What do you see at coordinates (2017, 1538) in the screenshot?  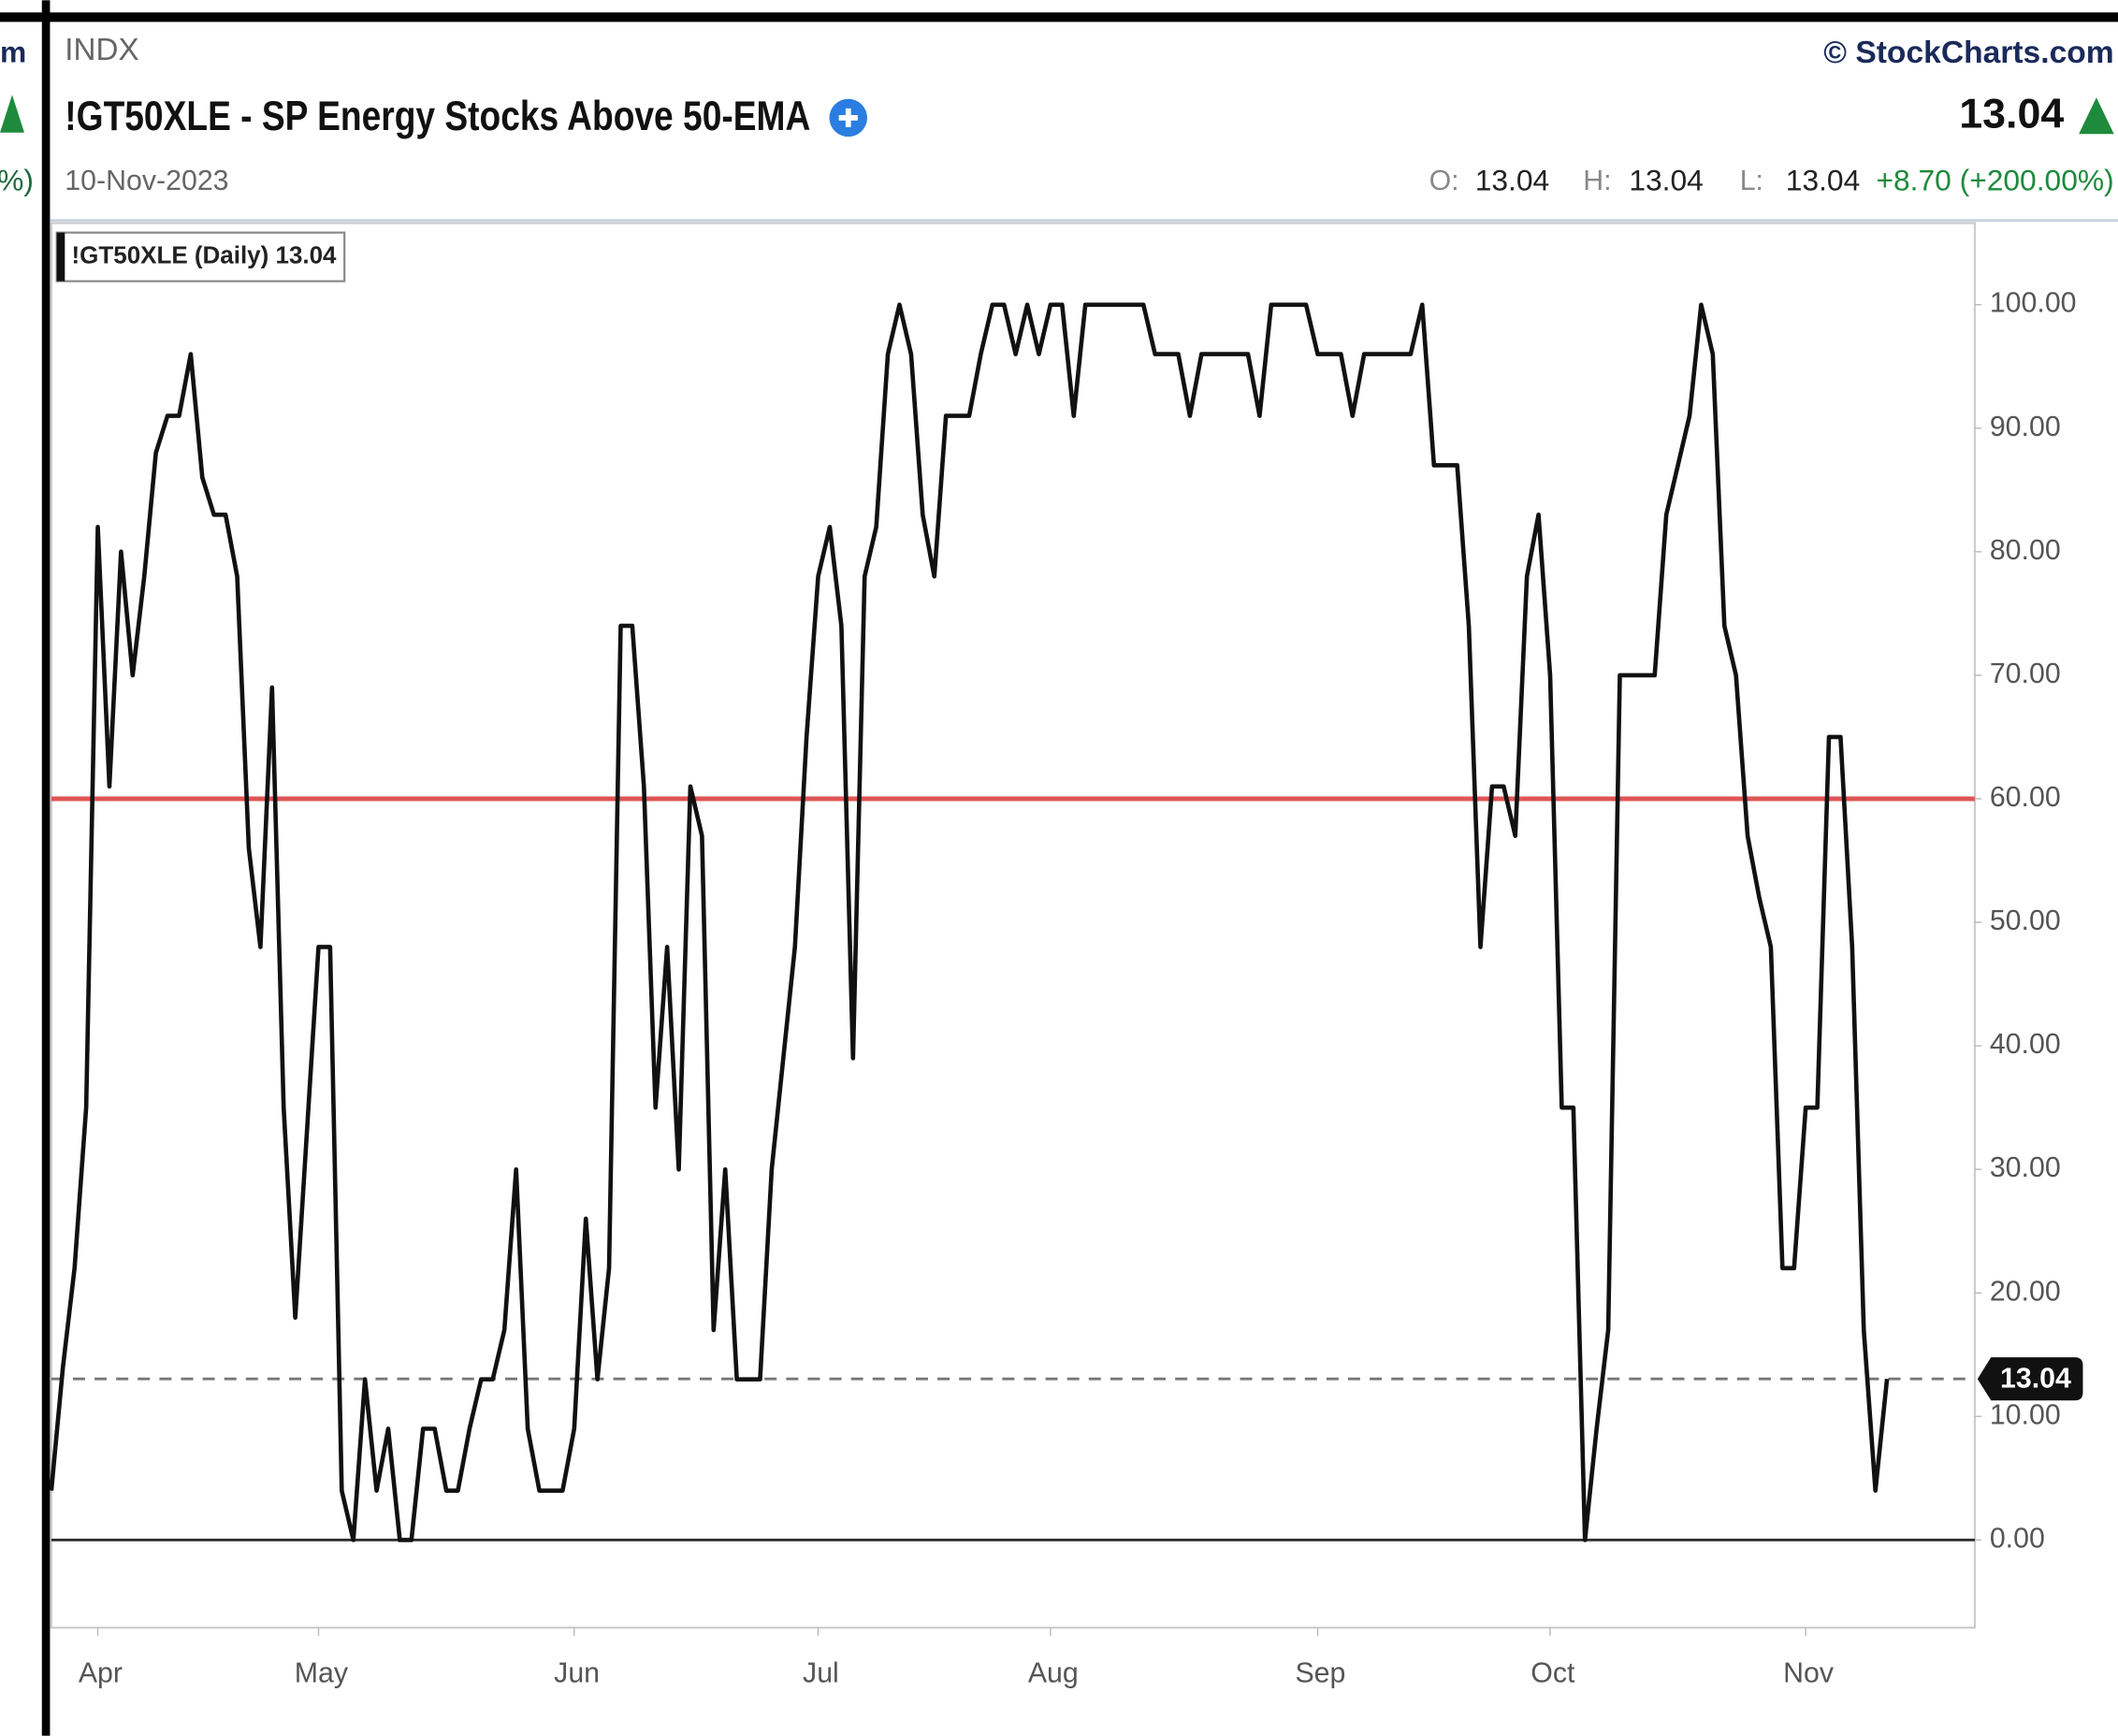 I see `y-tick-label: 0.00` at bounding box center [2017, 1538].